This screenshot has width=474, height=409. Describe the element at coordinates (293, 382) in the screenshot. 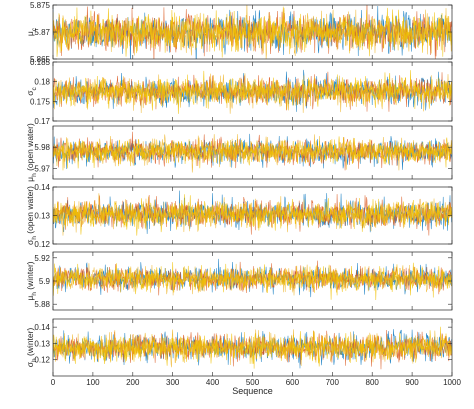

I see `x-tick-label: 600` at that location.